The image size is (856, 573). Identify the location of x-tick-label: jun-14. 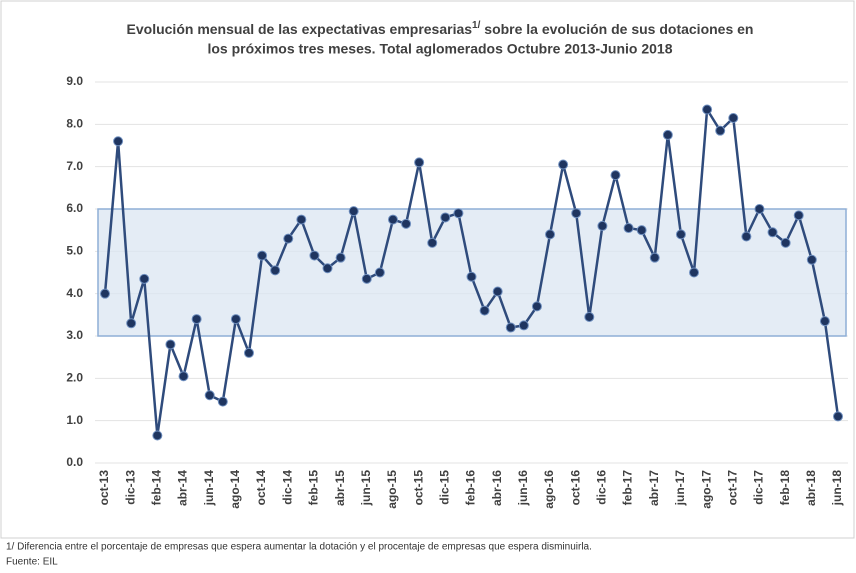
(209, 488).